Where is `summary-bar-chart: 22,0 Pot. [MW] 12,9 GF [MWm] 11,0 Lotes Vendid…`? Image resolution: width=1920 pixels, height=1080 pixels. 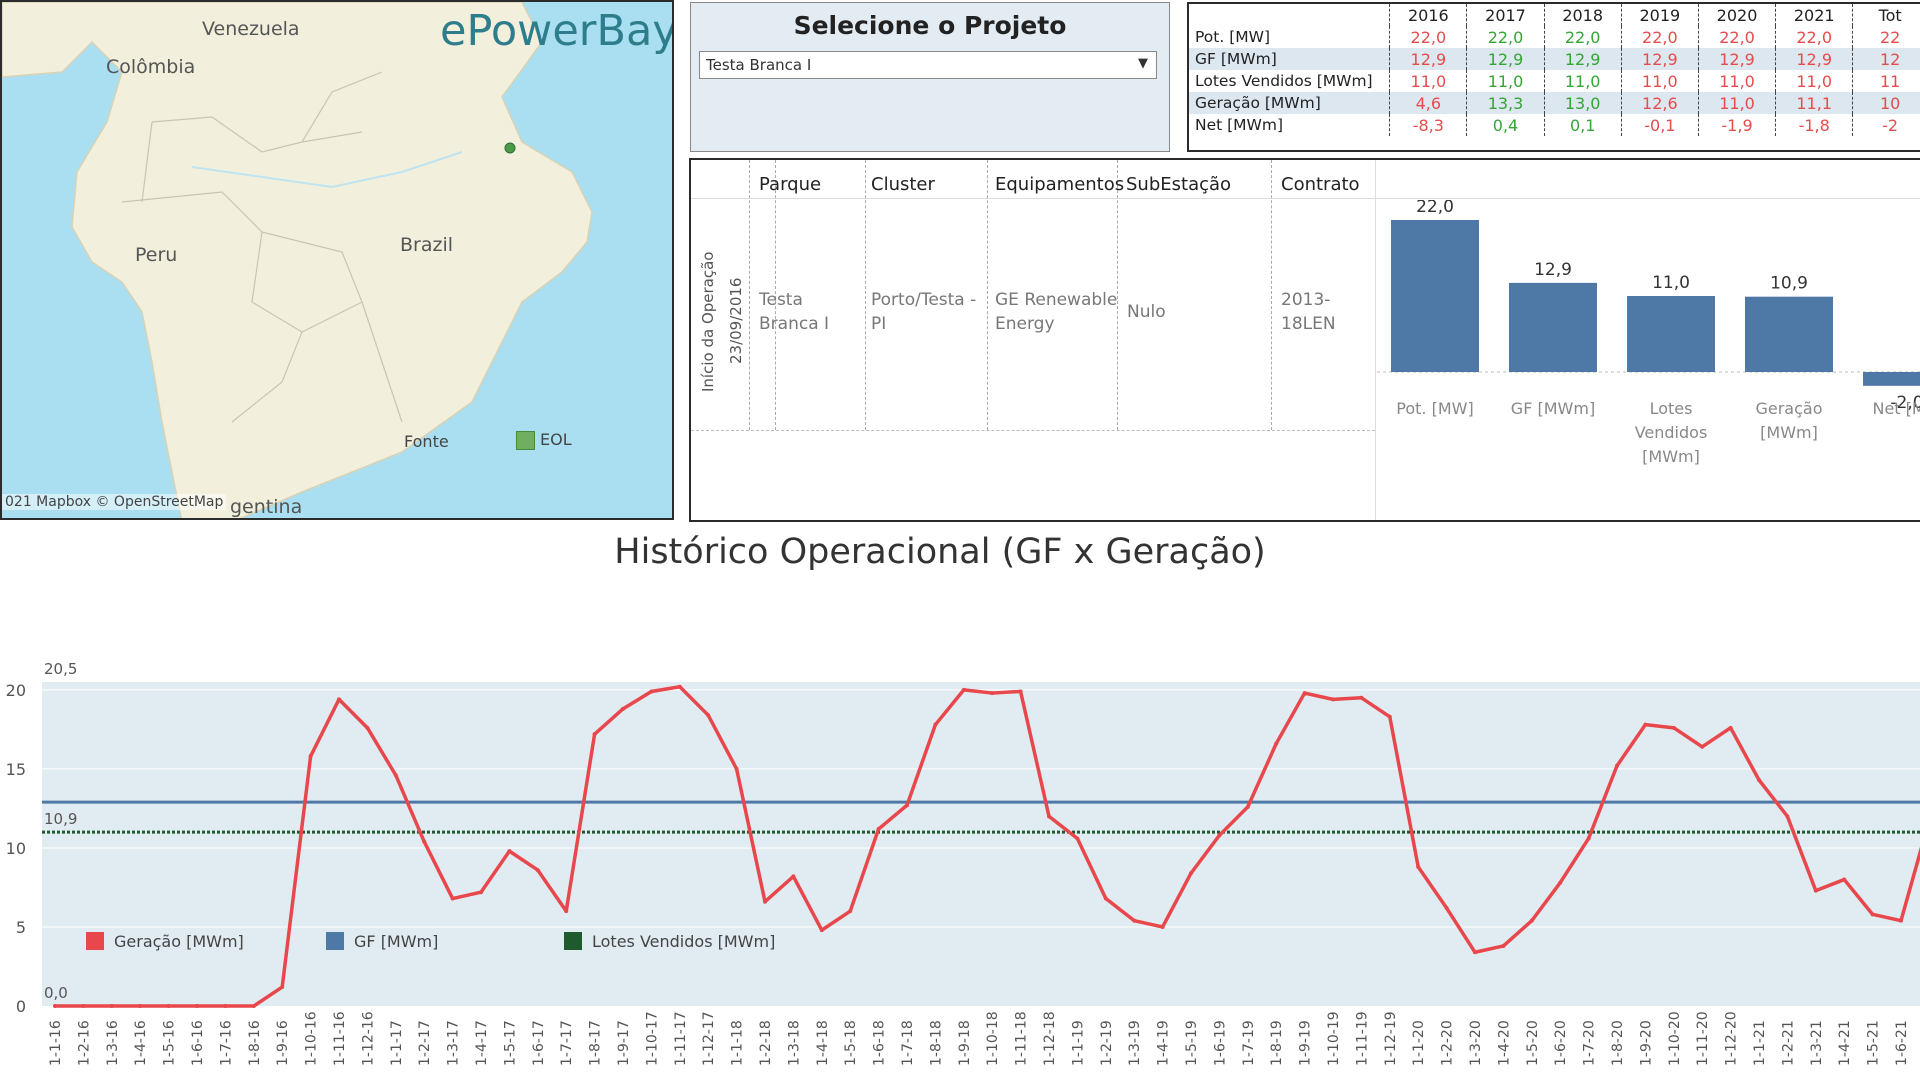
summary-bar-chart: 22,0 Pot. [MW] 12,9 GF [MWm] 11,0 Lotes Vendid… is located at coordinates (1648, 361).